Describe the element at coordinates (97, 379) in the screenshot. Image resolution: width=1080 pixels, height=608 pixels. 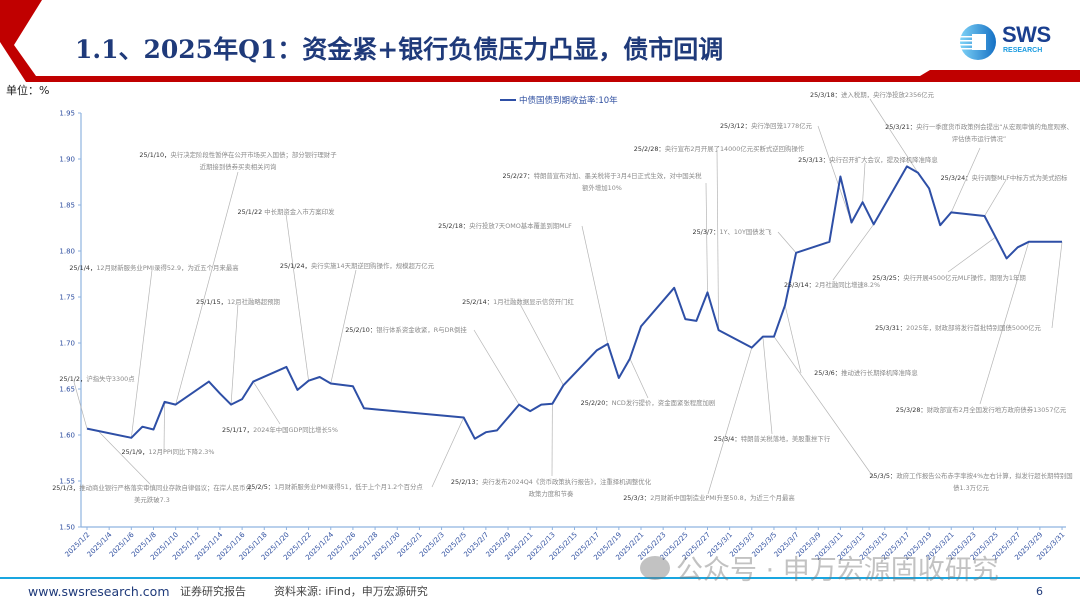
I see `chart-annotation: 25/1/2，沪指失守3300点` at that location.